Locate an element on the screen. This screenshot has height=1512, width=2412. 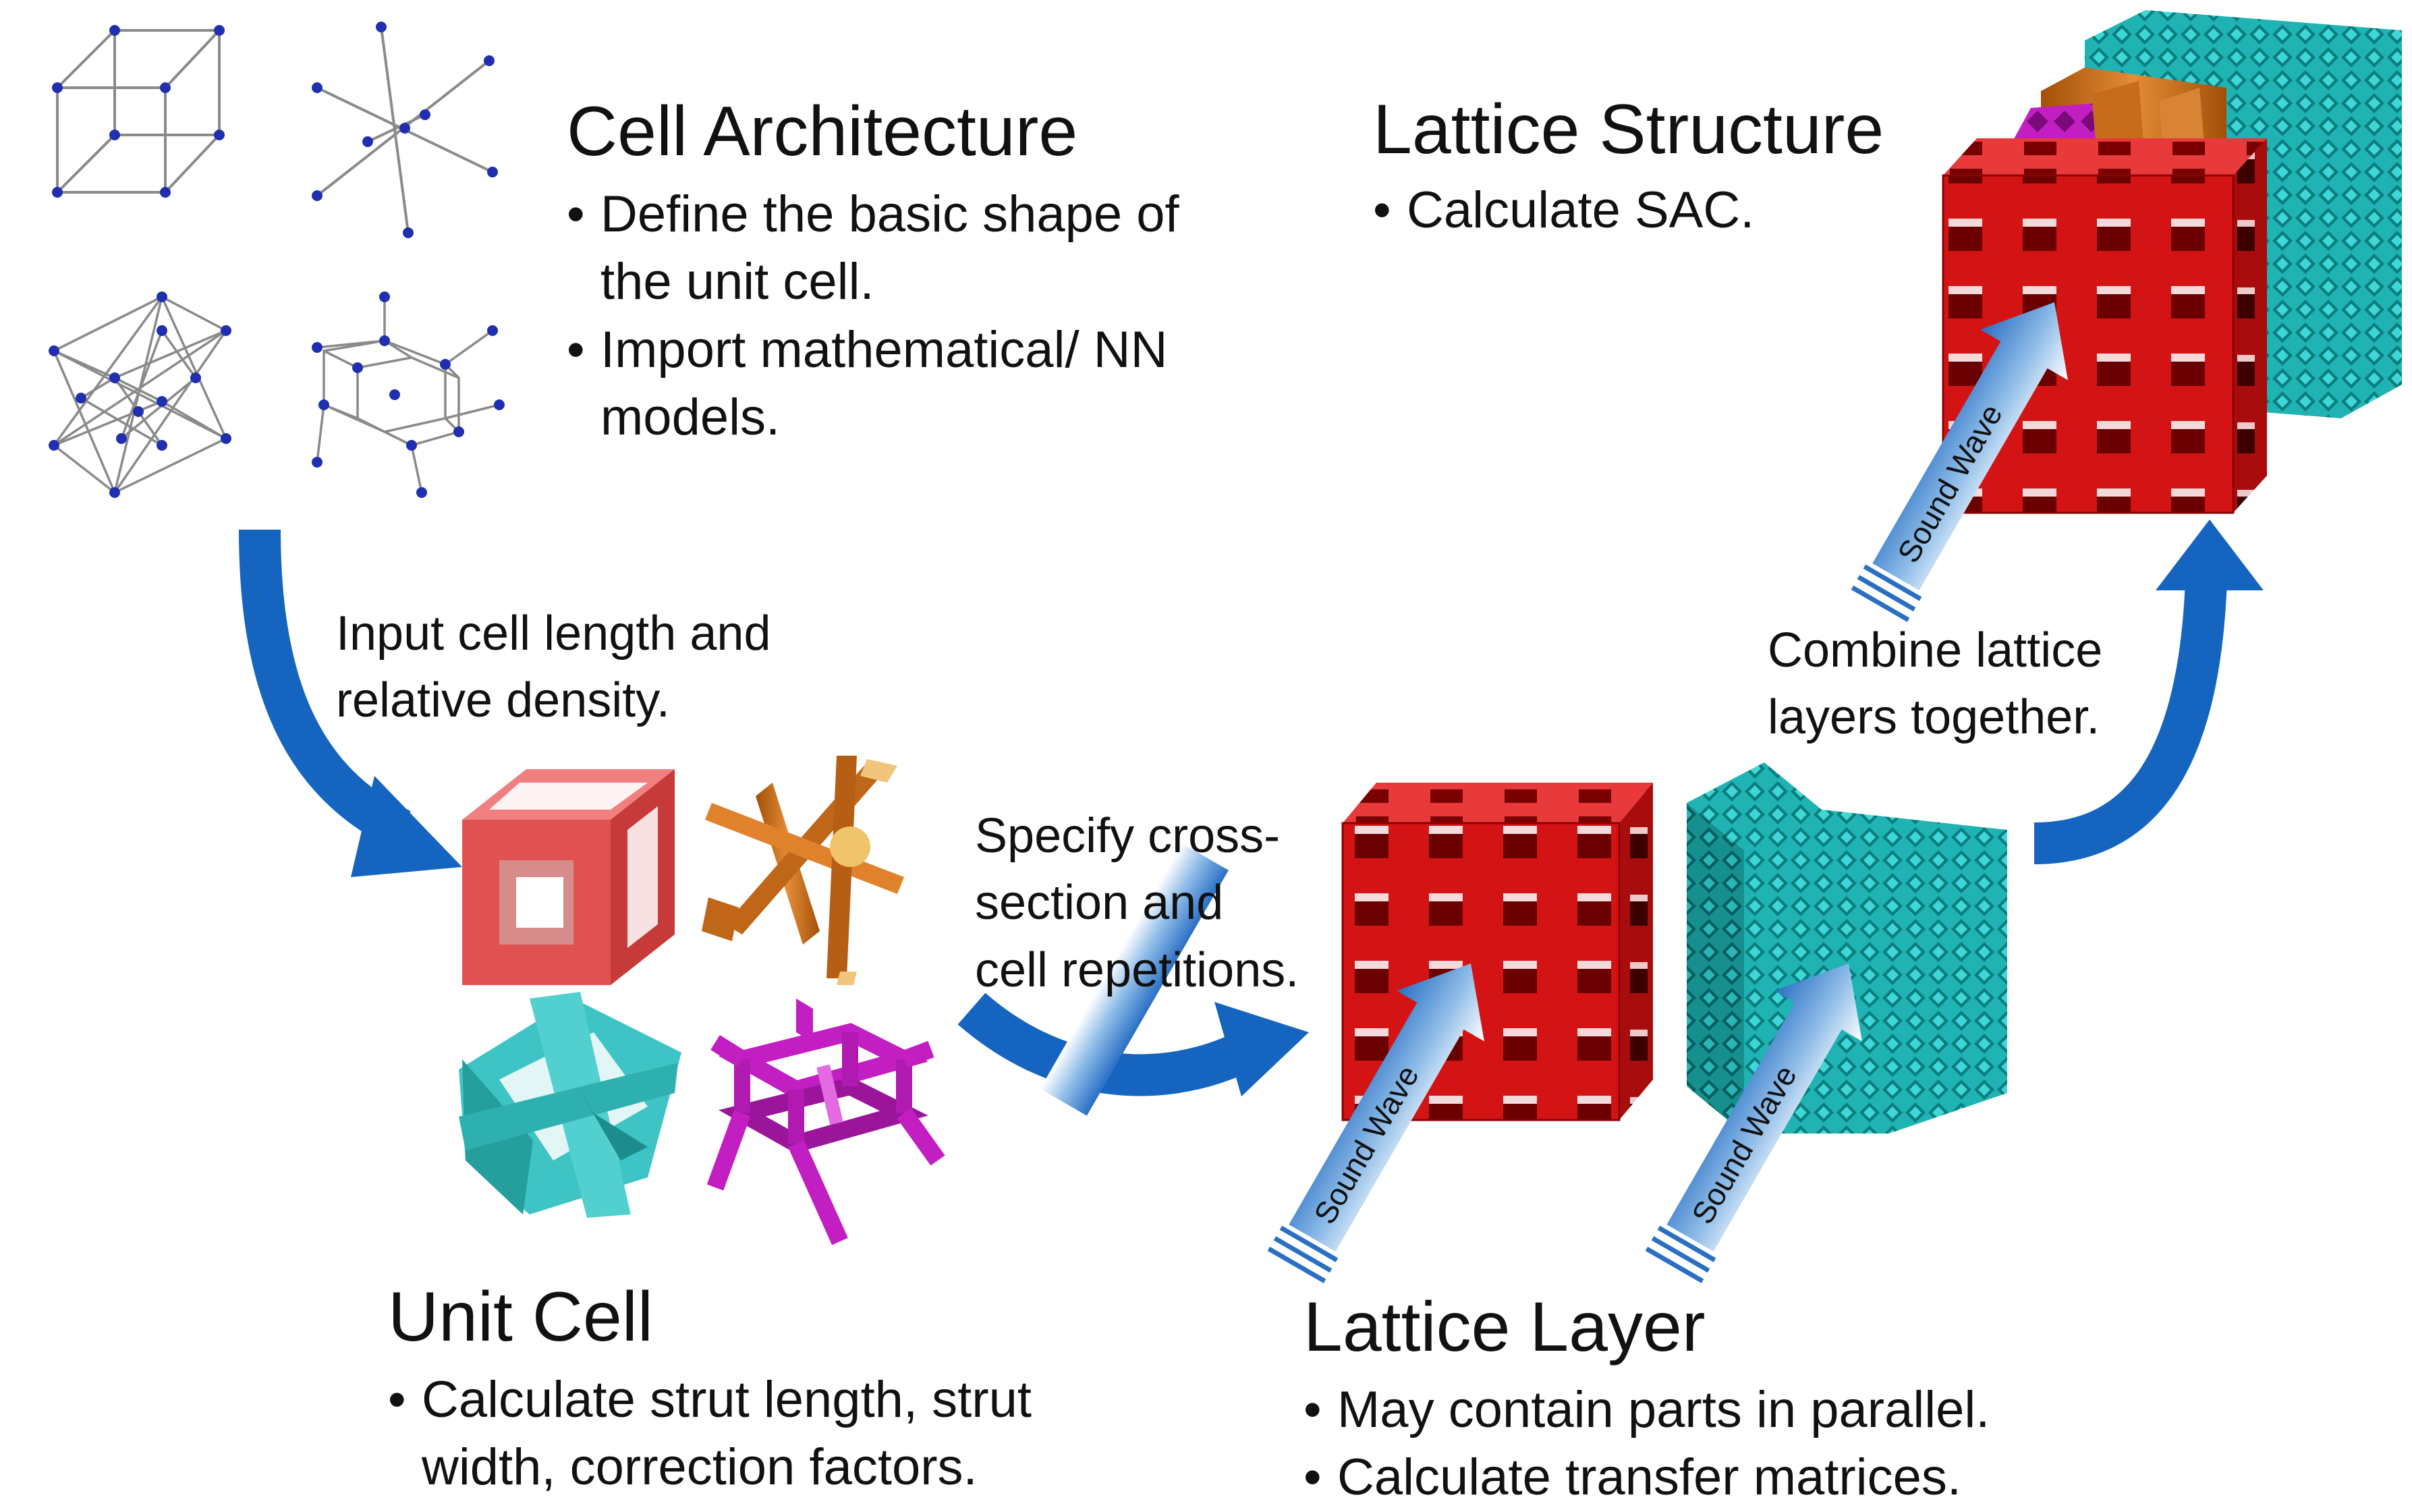
transition-cell-to-layer-line-3: cell repetitions. is located at coordinates (1137, 970).